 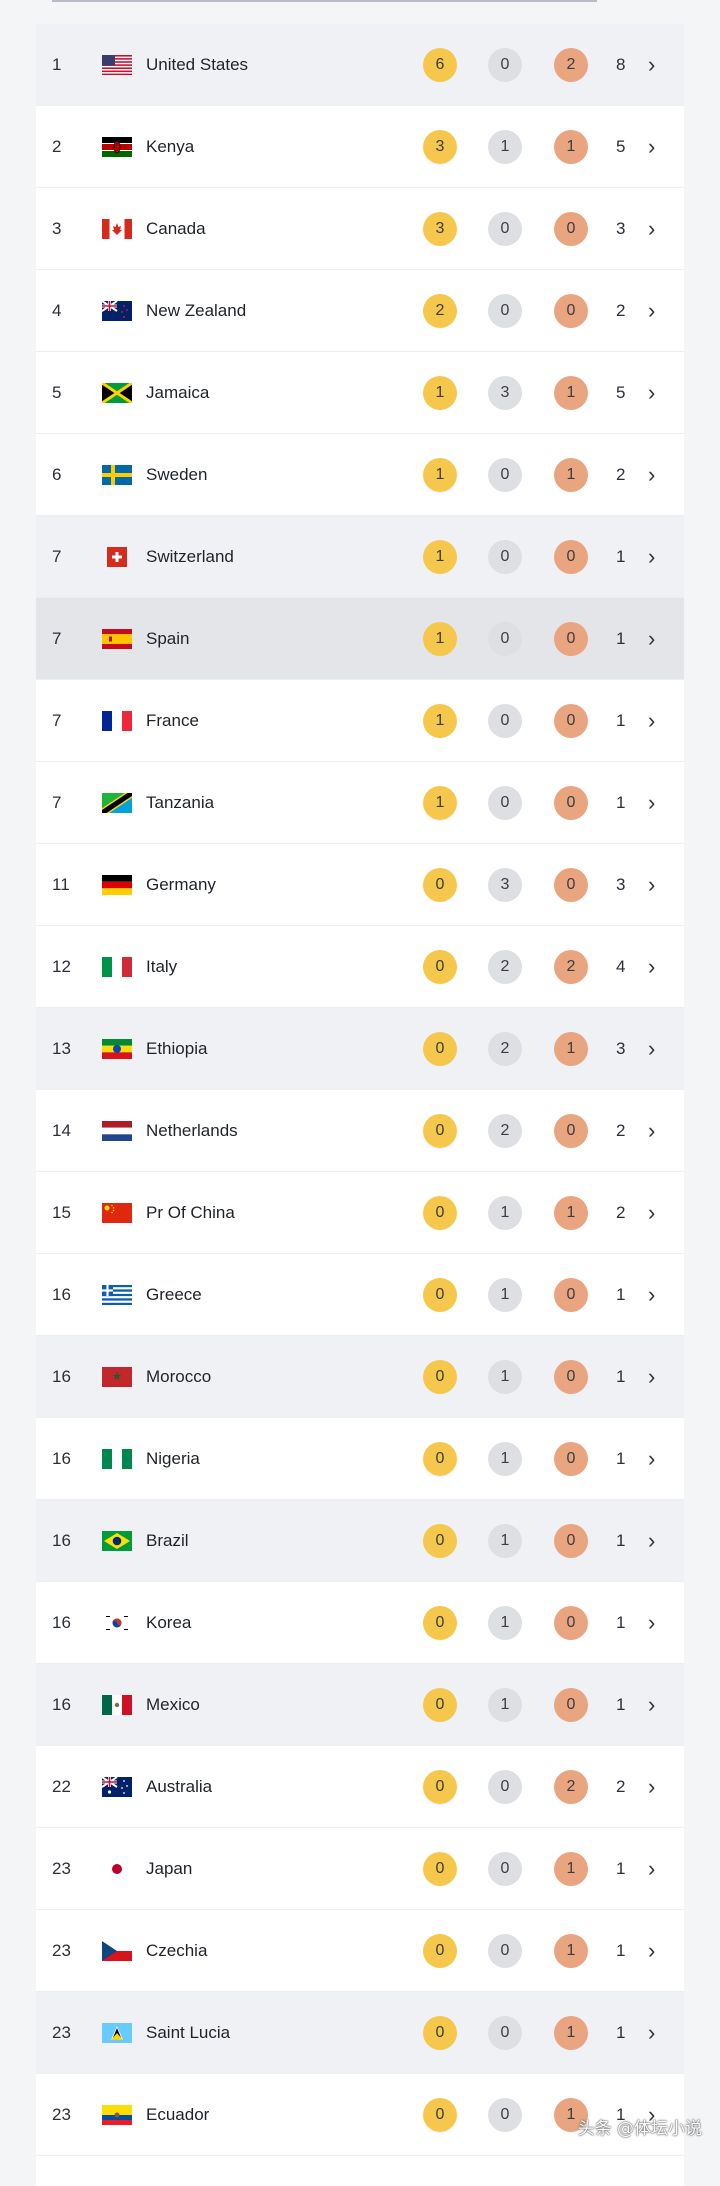 I want to click on rank-label: 22, so click(x=61, y=1786).